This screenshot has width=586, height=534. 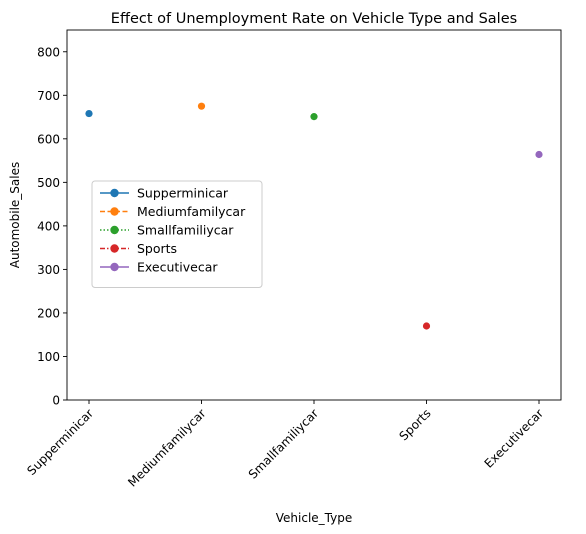 What do you see at coordinates (60, 442) in the screenshot?
I see `x-tick-label: Supperminicar` at bounding box center [60, 442].